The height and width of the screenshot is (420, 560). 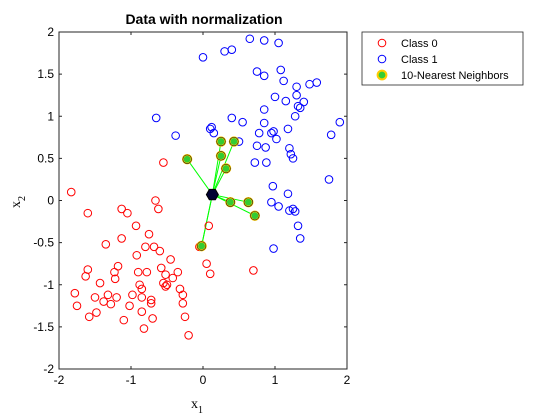 What do you see at coordinates (22, 198) in the screenshot?
I see `y-axis-label-subscript: 2` at bounding box center [22, 198].